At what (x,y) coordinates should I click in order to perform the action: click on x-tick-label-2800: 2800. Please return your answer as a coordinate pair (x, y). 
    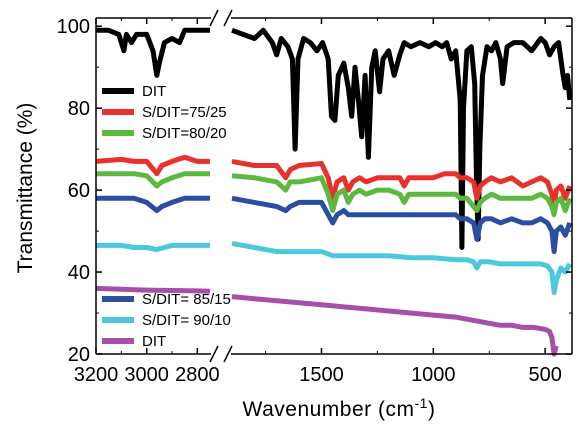
    Looking at the image, I should click on (197, 375).